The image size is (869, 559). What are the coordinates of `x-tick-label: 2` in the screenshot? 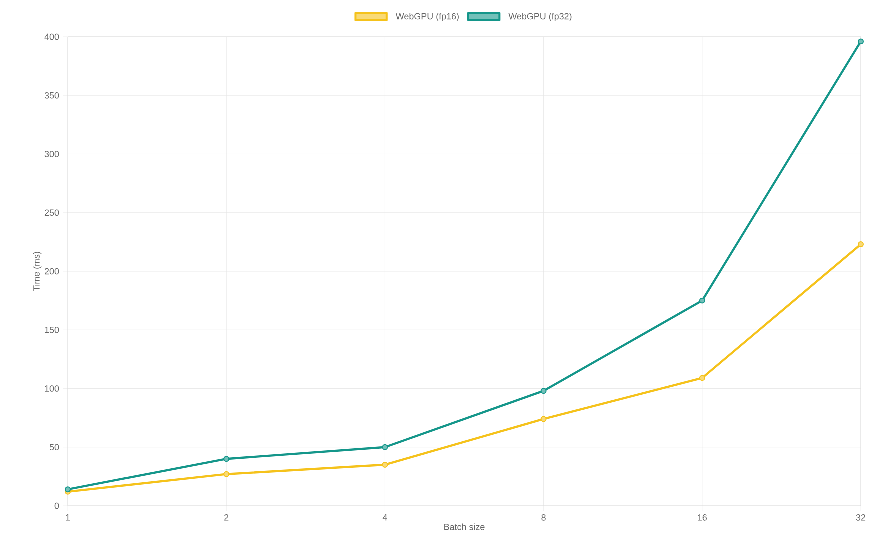 It's located at (226, 517).